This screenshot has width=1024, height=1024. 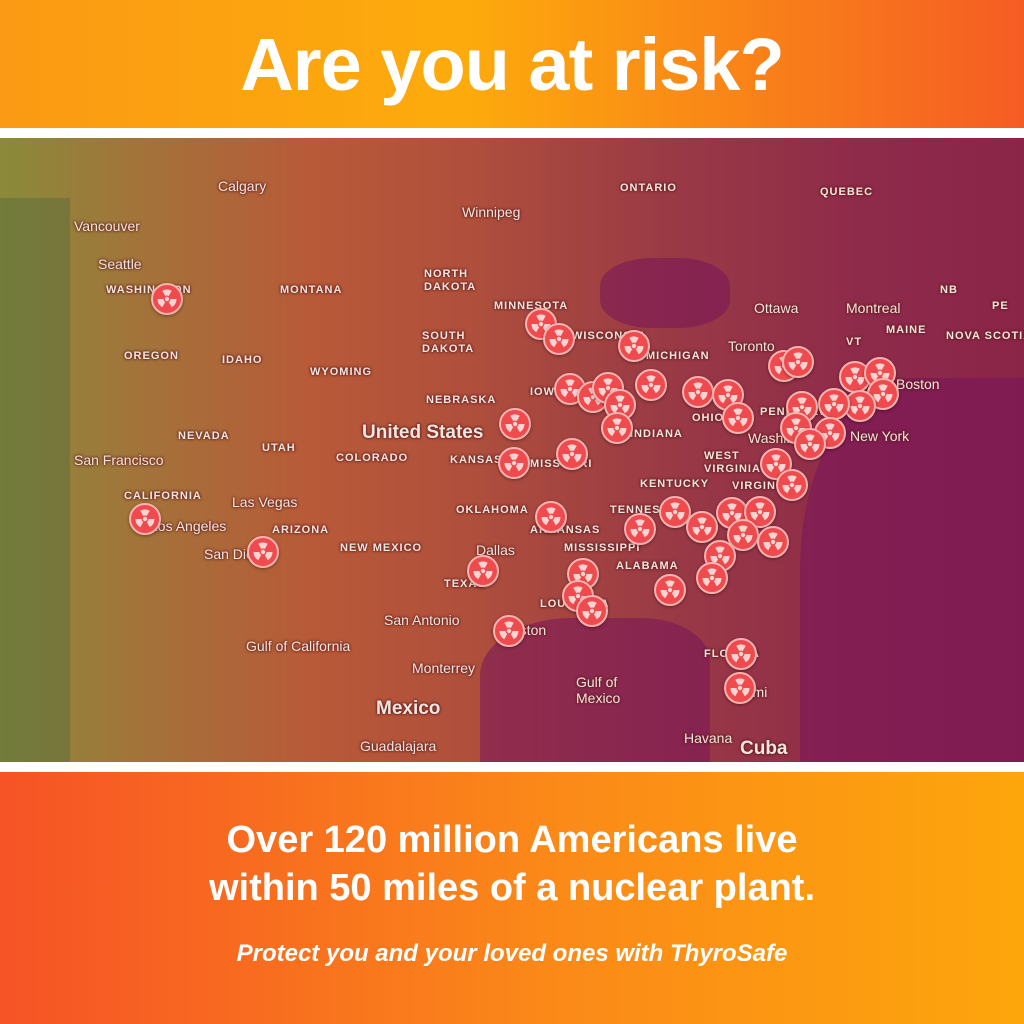 I want to click on map-label-havana: Havana, so click(x=708, y=738).